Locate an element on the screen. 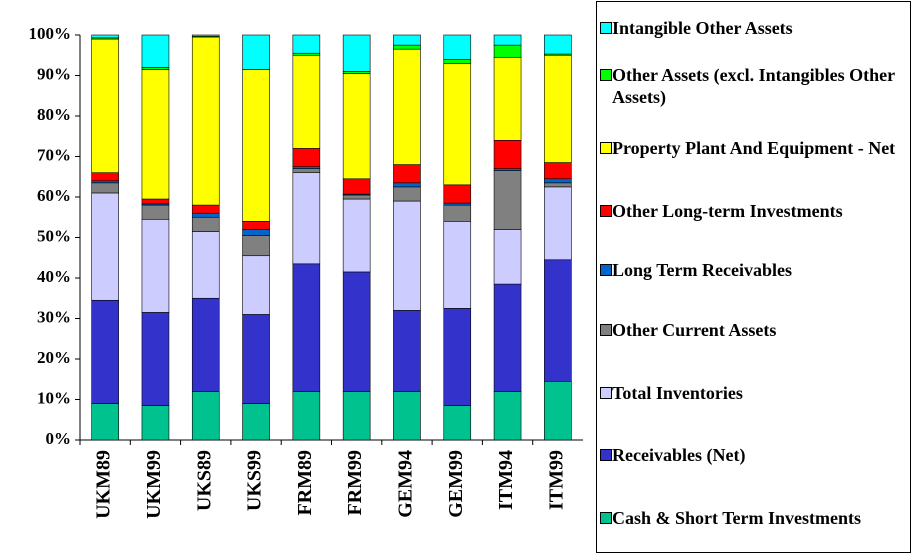 The height and width of the screenshot is (560, 917). y-tick-label: 10% is located at coordinates (54, 397).